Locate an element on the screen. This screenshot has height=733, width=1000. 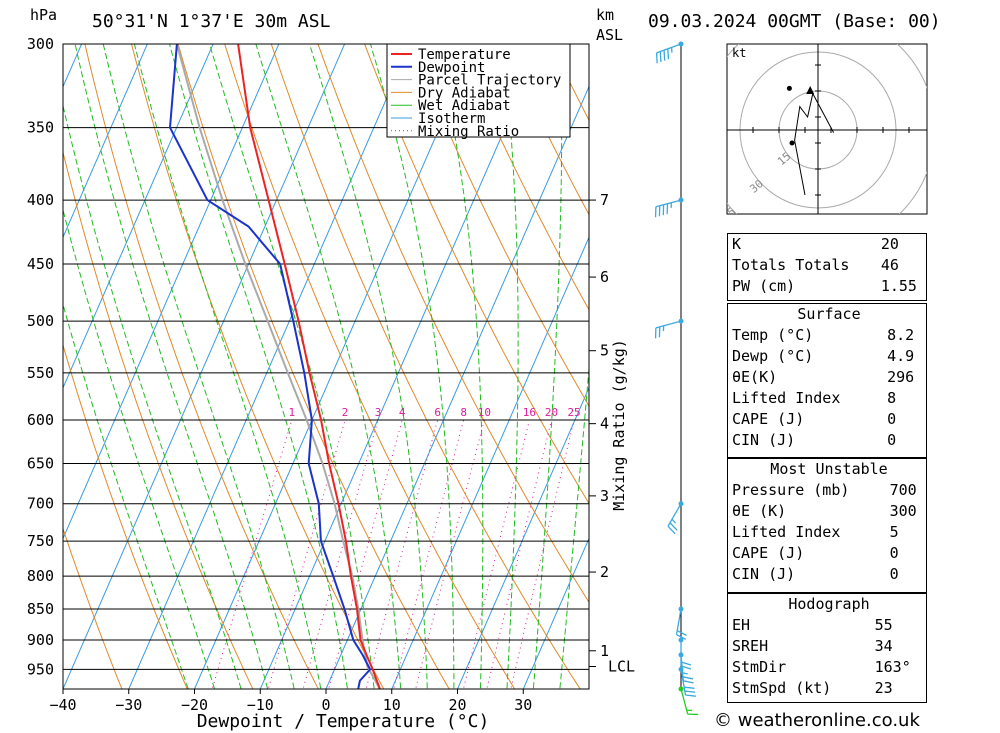
pressure-tick-label: 750 is located at coordinates (40, 541).